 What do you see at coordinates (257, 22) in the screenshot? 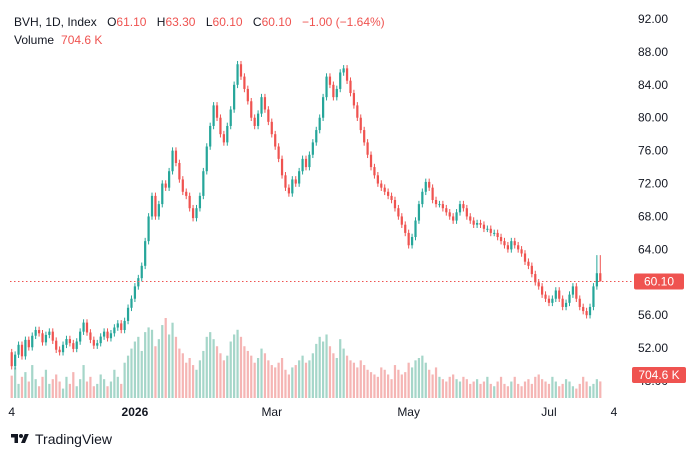
I see `close-label: C` at bounding box center [257, 22].